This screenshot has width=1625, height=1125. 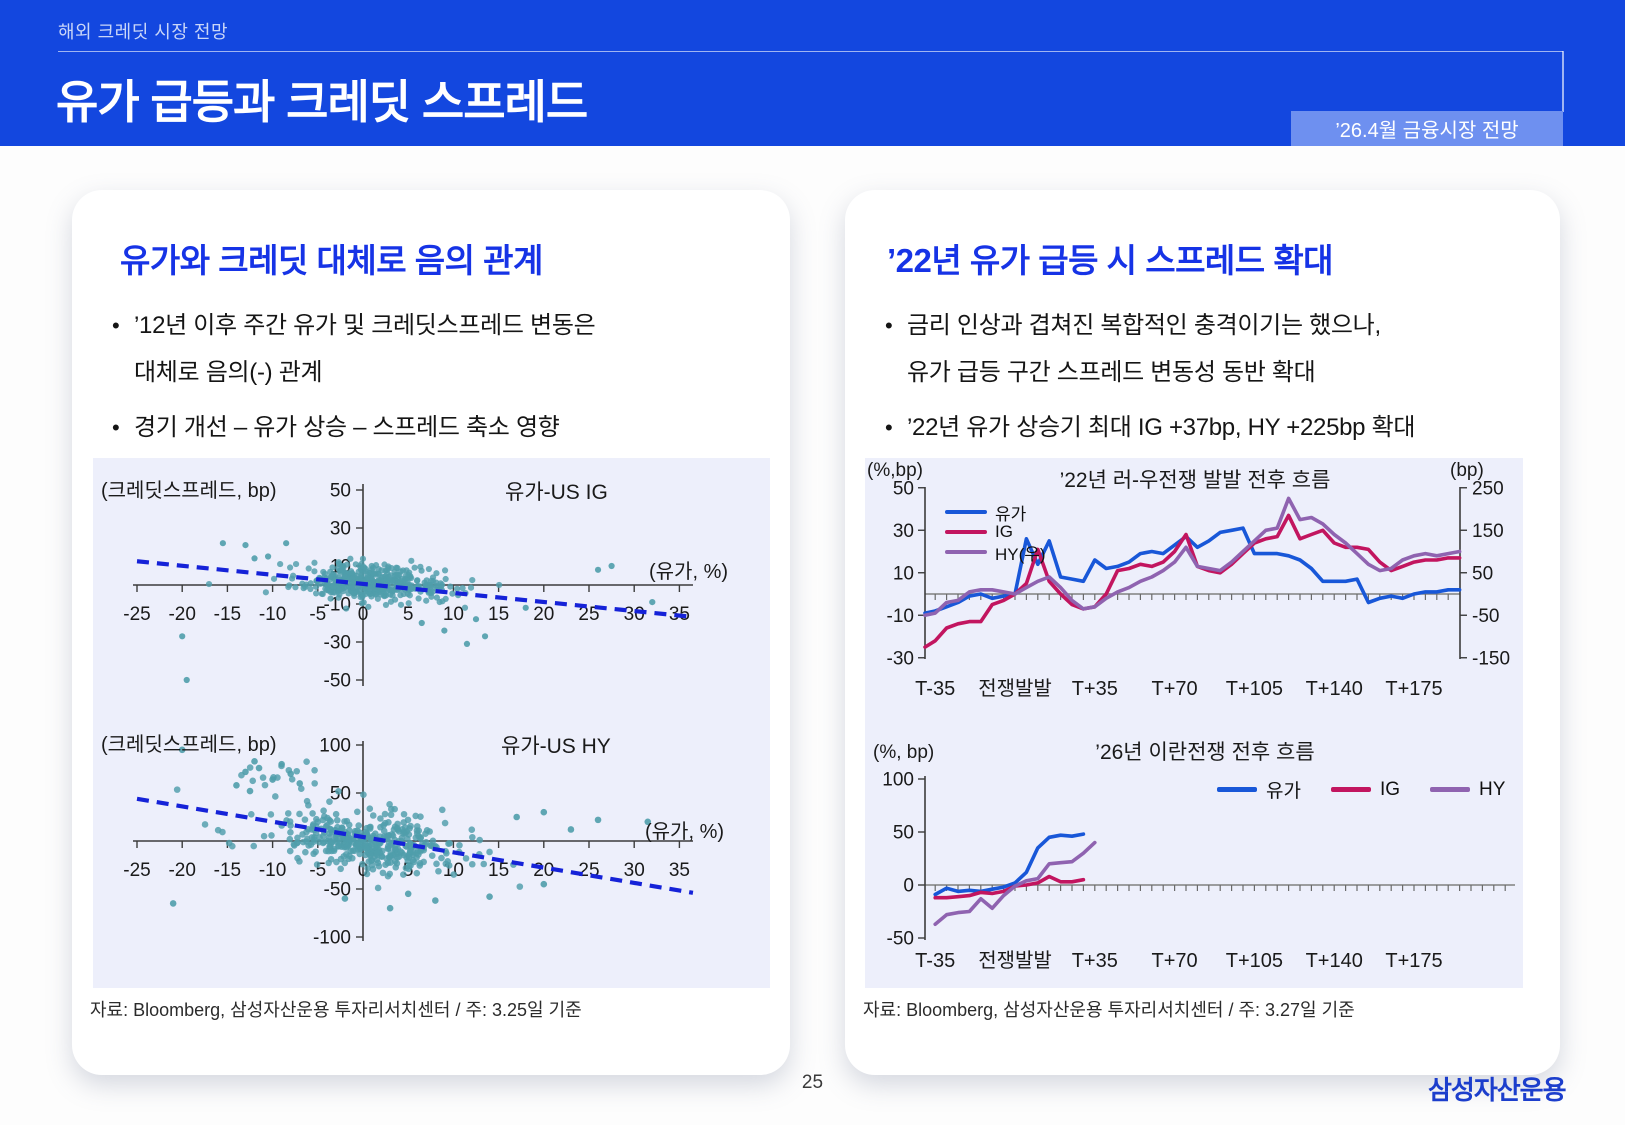 What do you see at coordinates (332, 938) in the screenshot?
I see `svg-text: -100` at bounding box center [332, 938].